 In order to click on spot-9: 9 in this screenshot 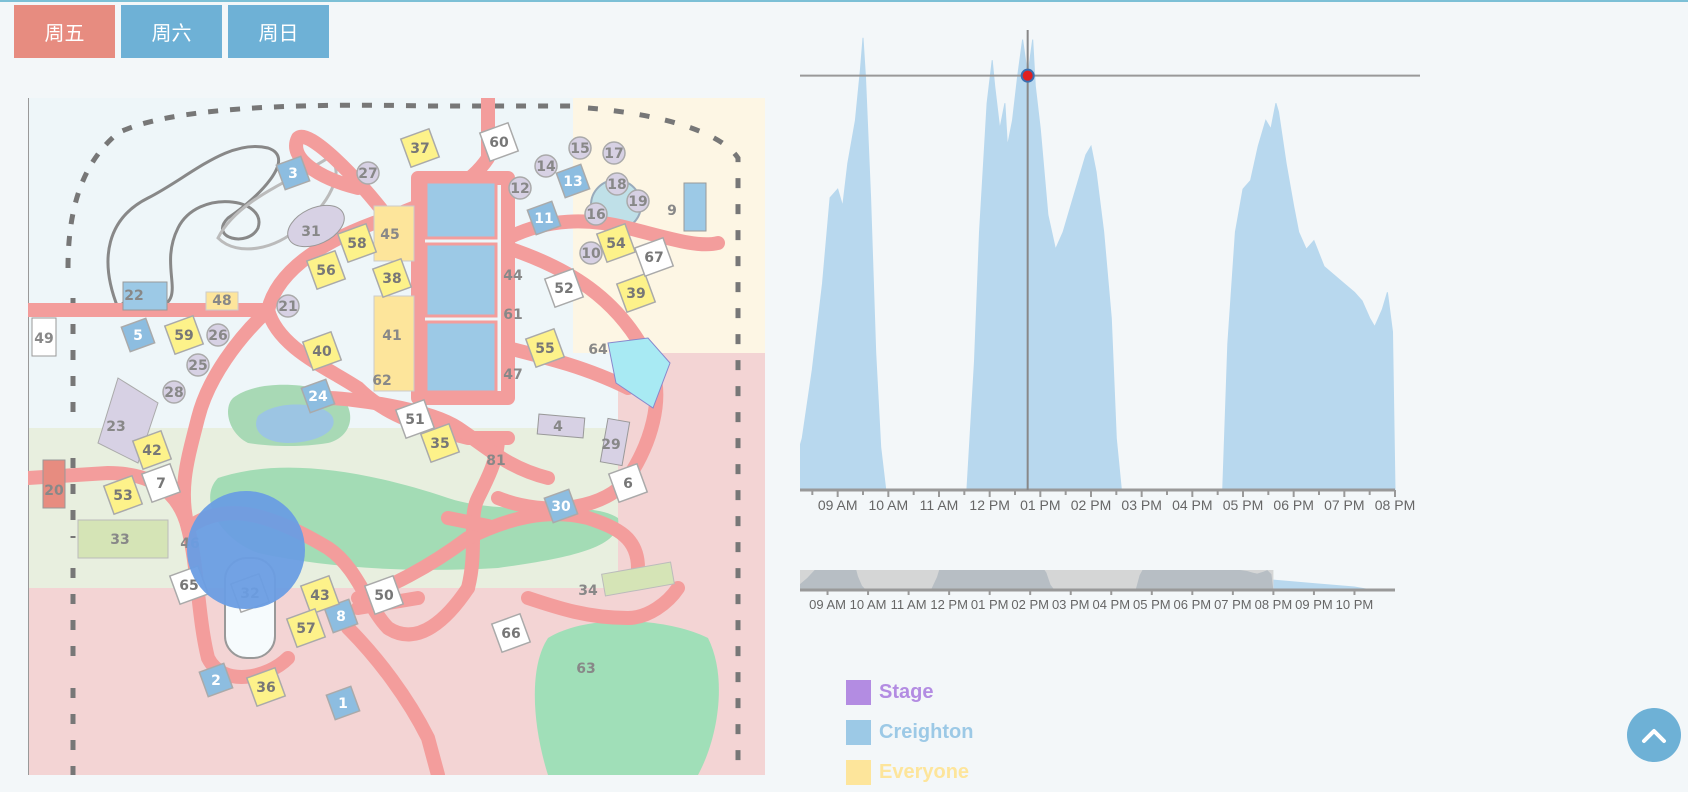, I will do `click(672, 211)`.